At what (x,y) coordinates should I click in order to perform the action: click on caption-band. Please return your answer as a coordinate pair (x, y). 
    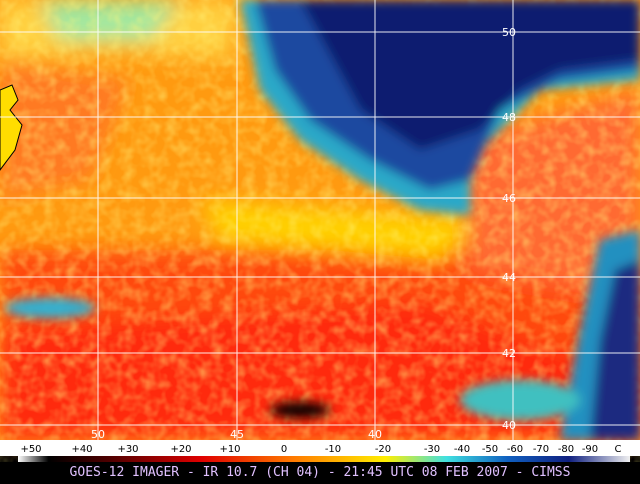
    Looking at the image, I should click on (320, 471).